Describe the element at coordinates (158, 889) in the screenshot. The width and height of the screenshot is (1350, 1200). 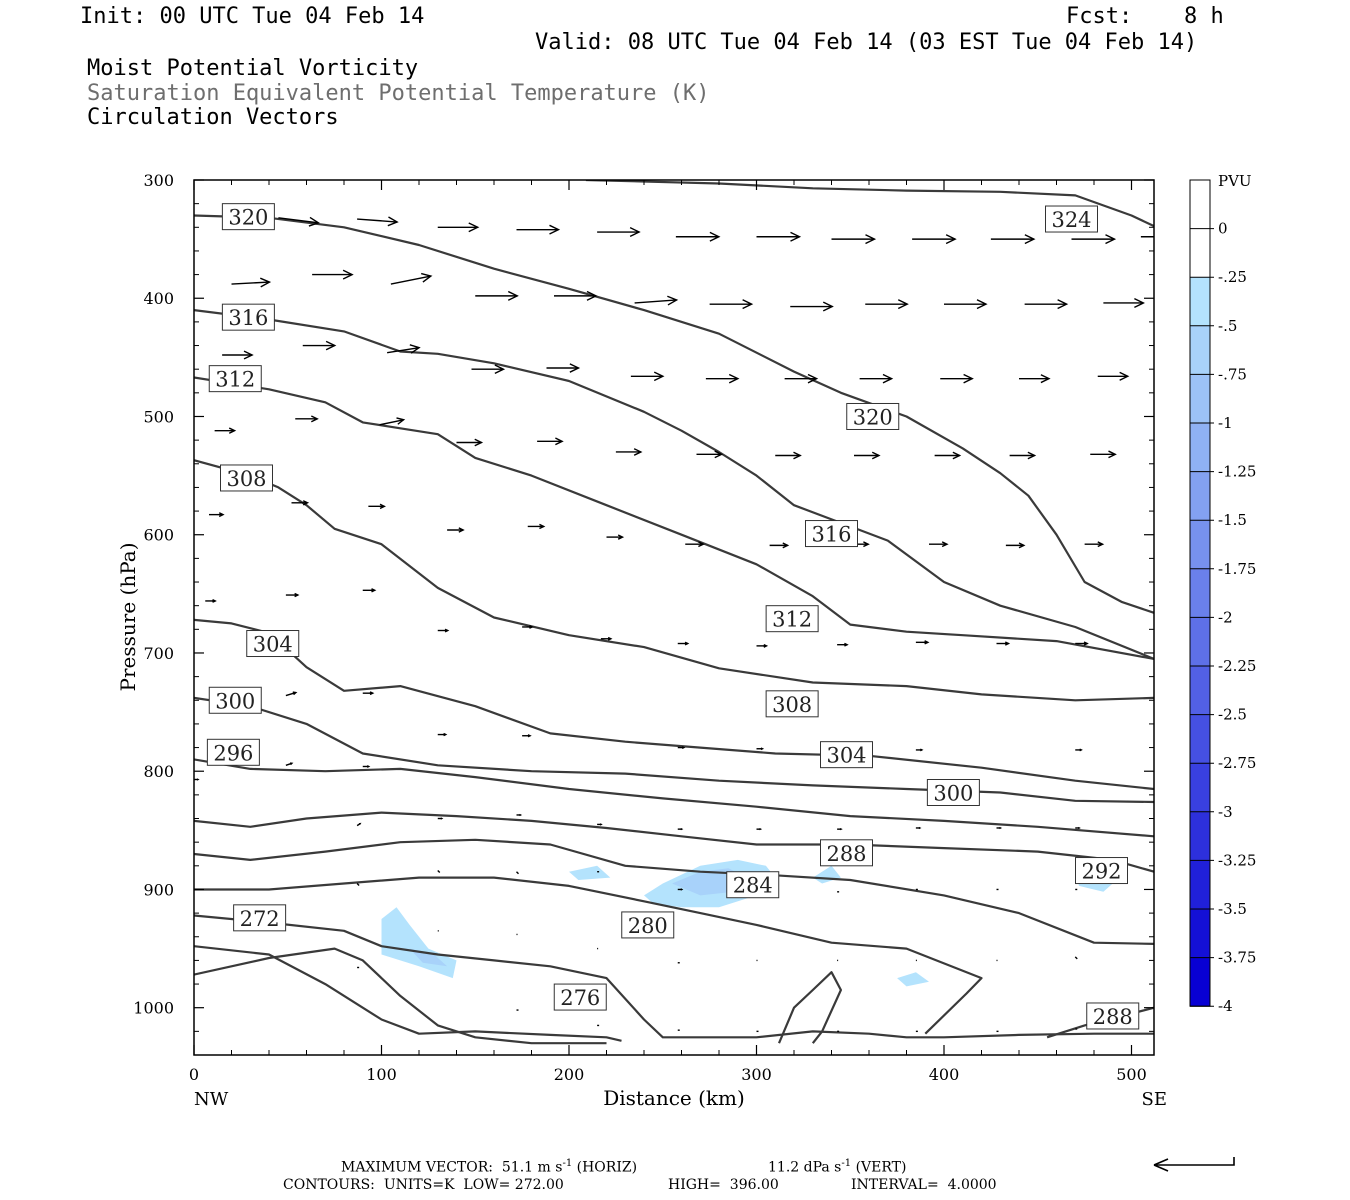
I see `y-tick-label: 900` at that location.